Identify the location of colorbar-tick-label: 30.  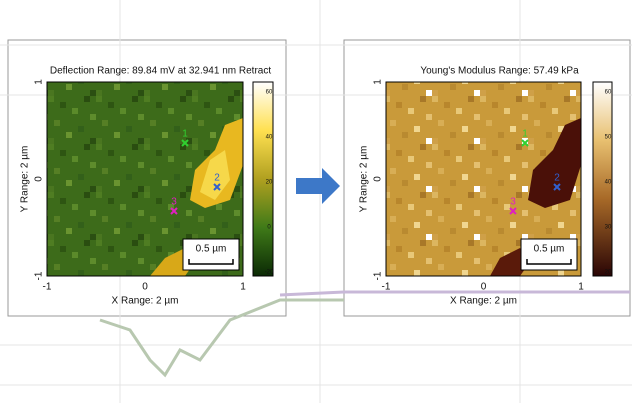
(608, 228).